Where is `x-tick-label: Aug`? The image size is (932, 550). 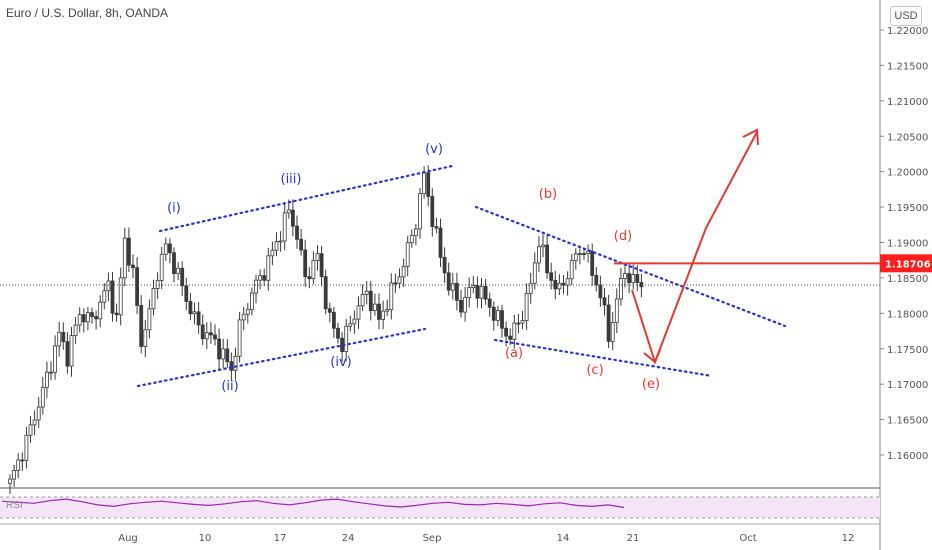
x-tick-label: Aug is located at coordinates (128, 538).